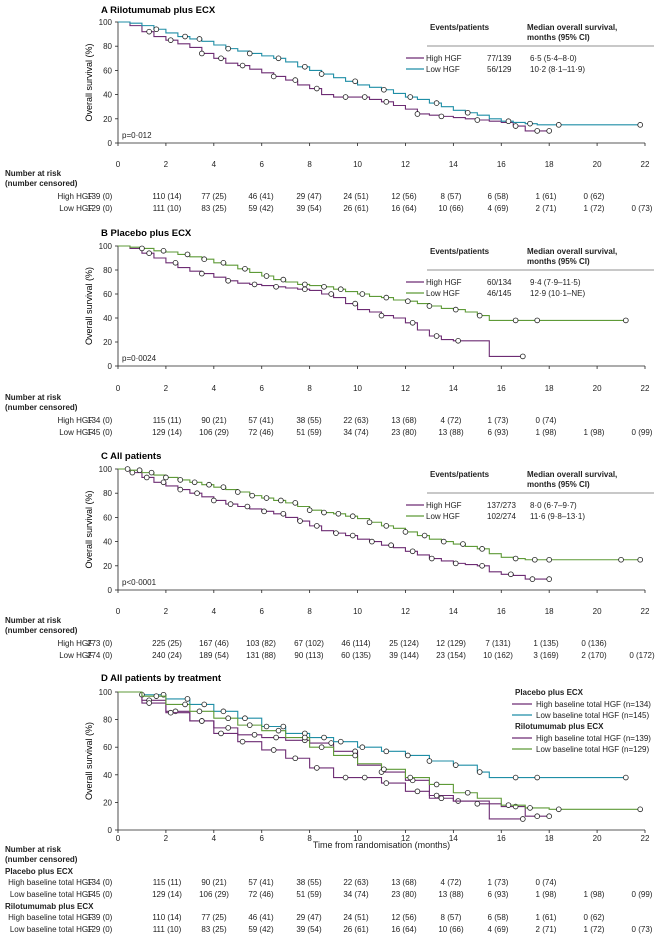 The height and width of the screenshot is (950, 664). Describe the element at coordinates (499, 282) in the screenshot. I see `legend-events: 60/134` at that location.